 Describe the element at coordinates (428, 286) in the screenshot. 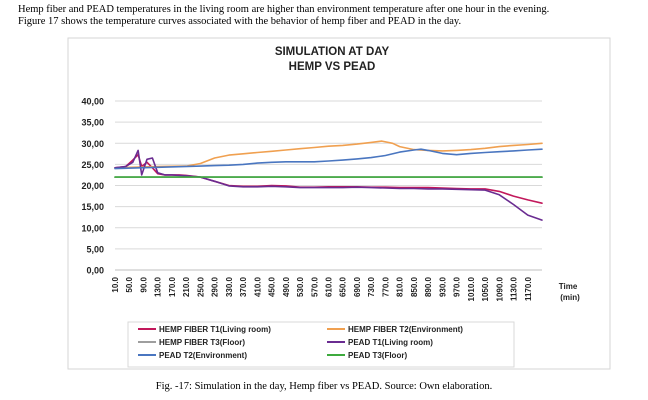

I see `x-tick-label: 890.0` at that location.